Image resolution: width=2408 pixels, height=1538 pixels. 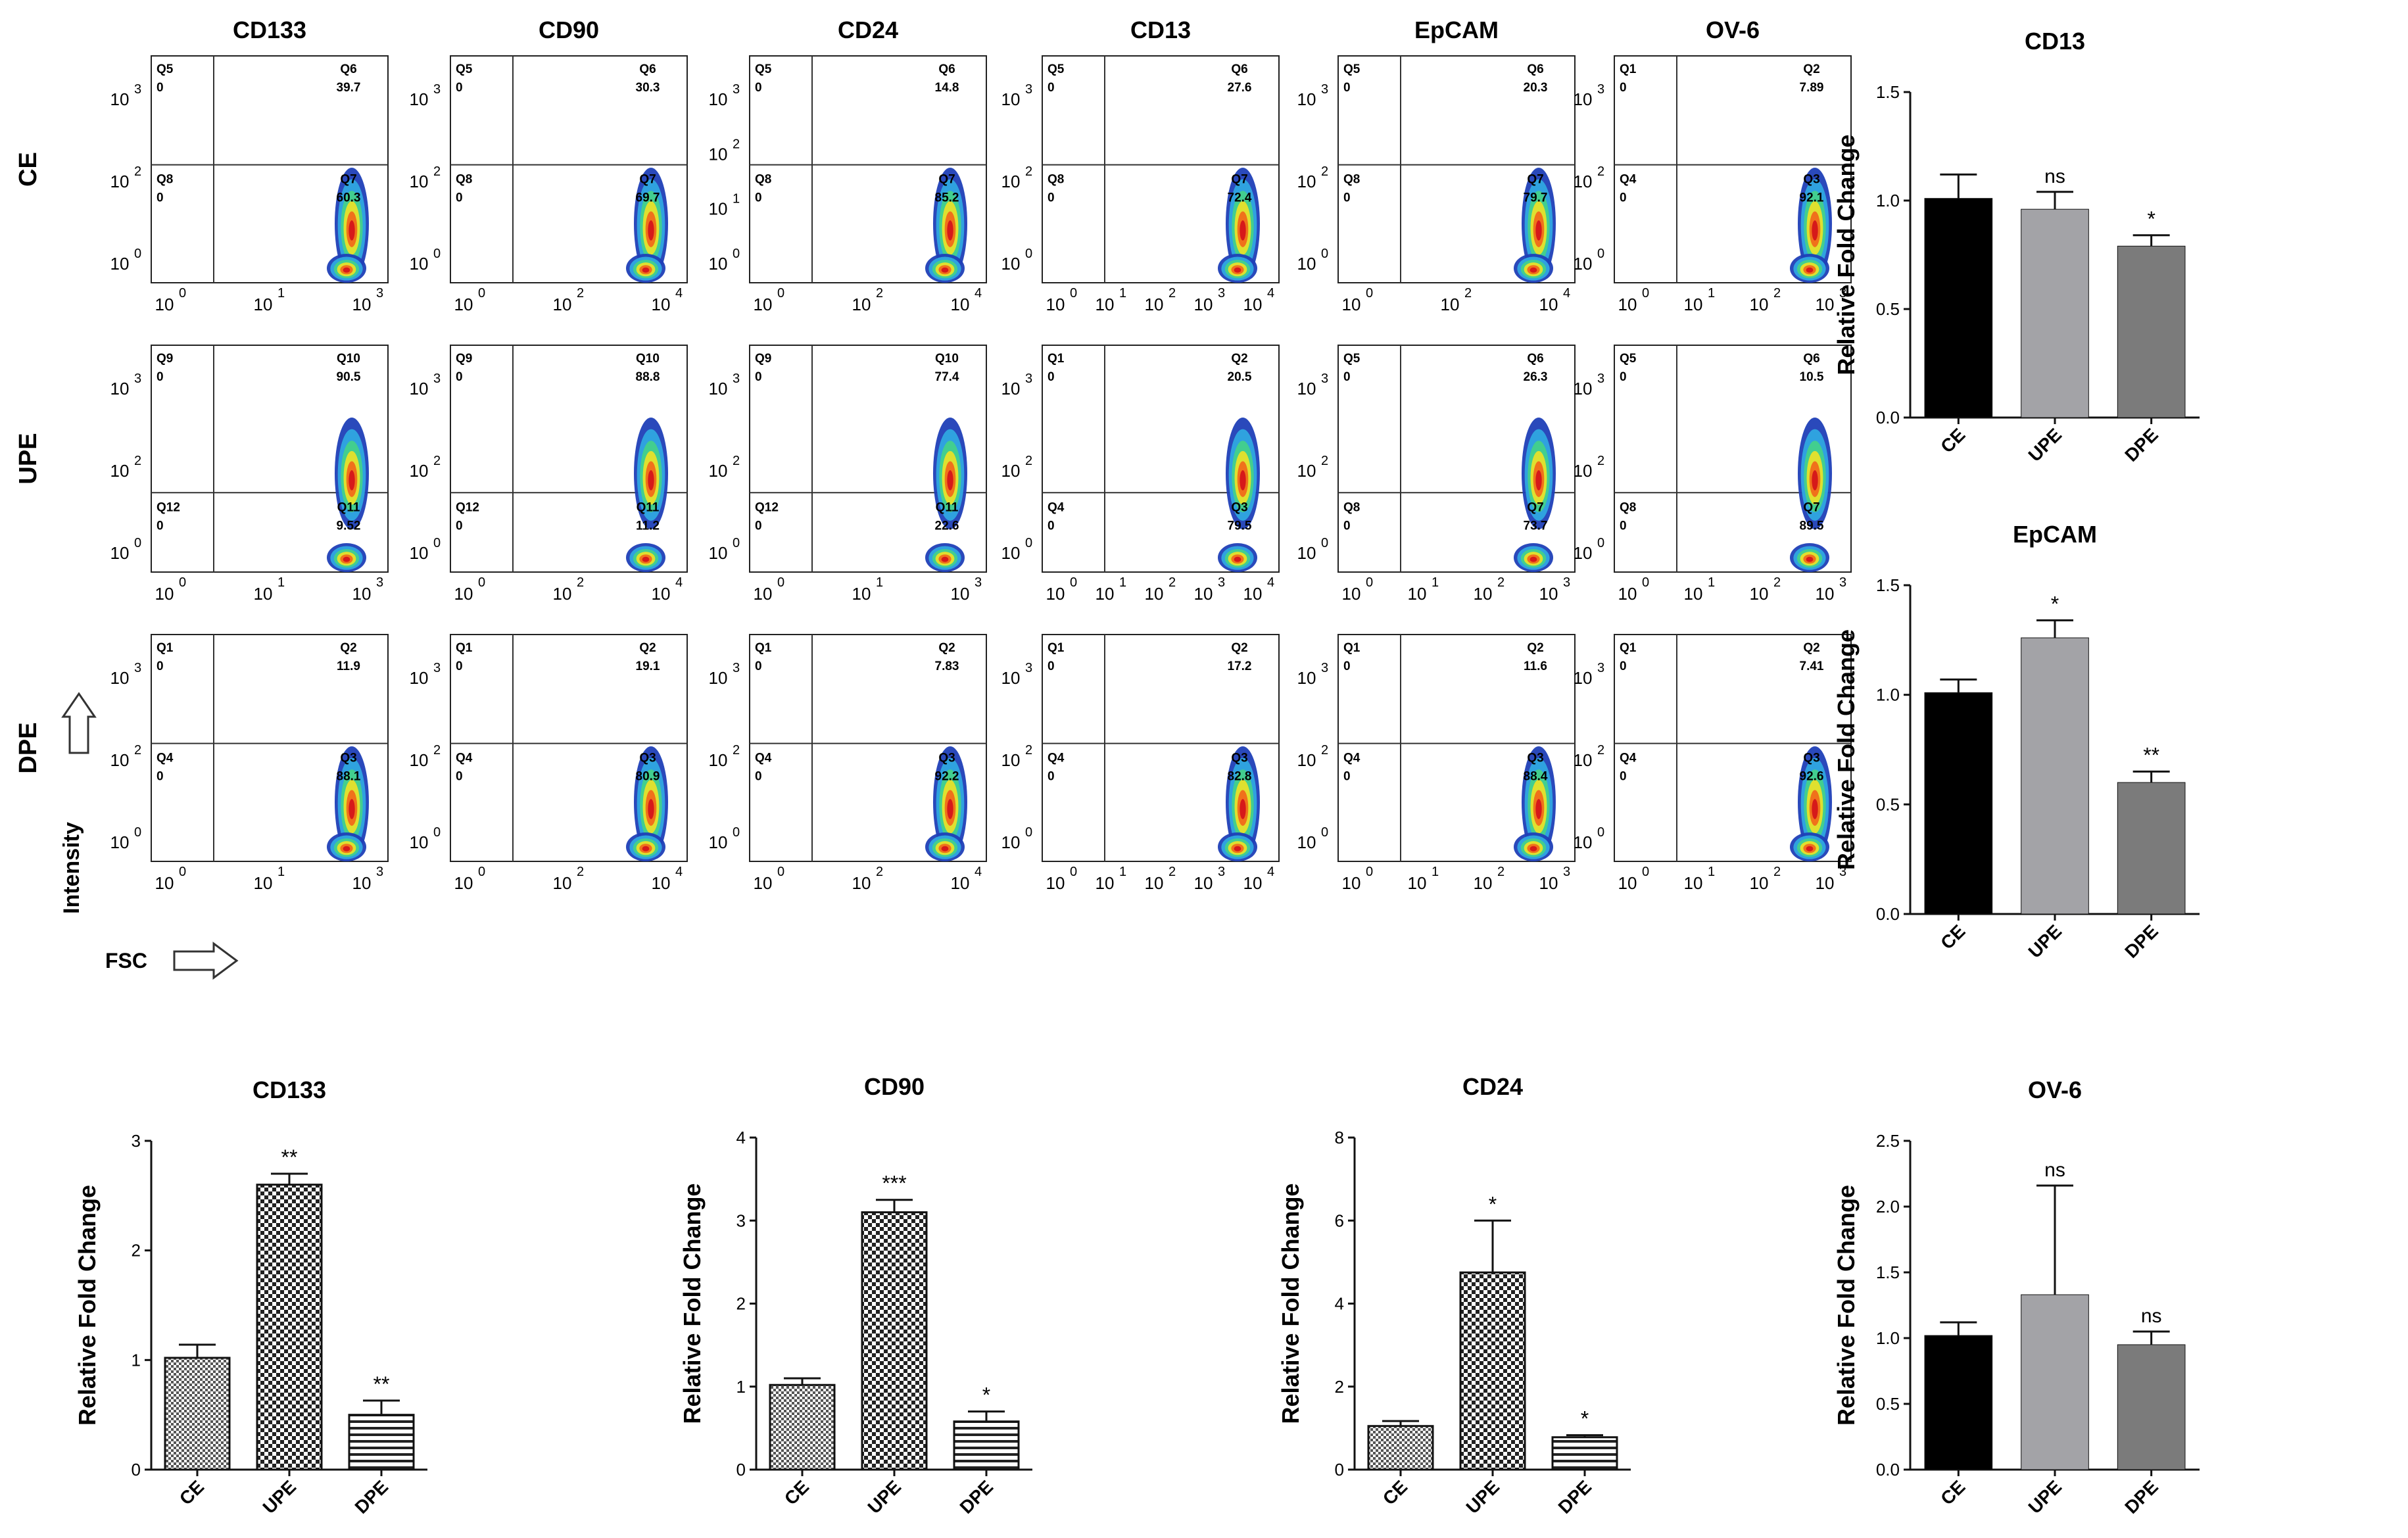 What do you see at coordinates (763, 180) in the screenshot?
I see `quadrant-name: Q8` at bounding box center [763, 180].